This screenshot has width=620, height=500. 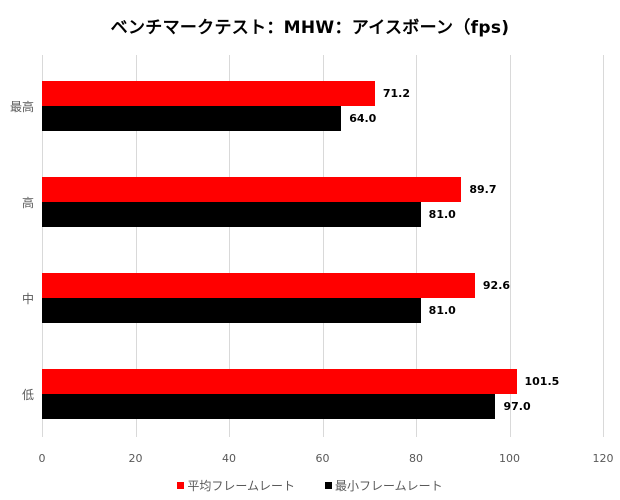 What do you see at coordinates (322, 458) in the screenshot?
I see `x-tick-label: 60` at bounding box center [322, 458].